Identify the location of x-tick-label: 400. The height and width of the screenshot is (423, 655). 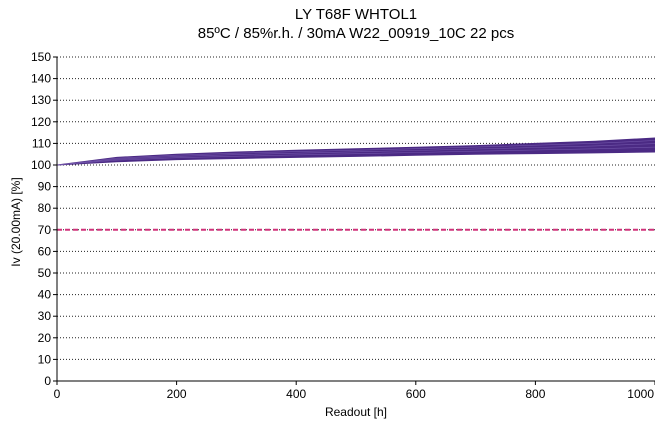
(296, 394).